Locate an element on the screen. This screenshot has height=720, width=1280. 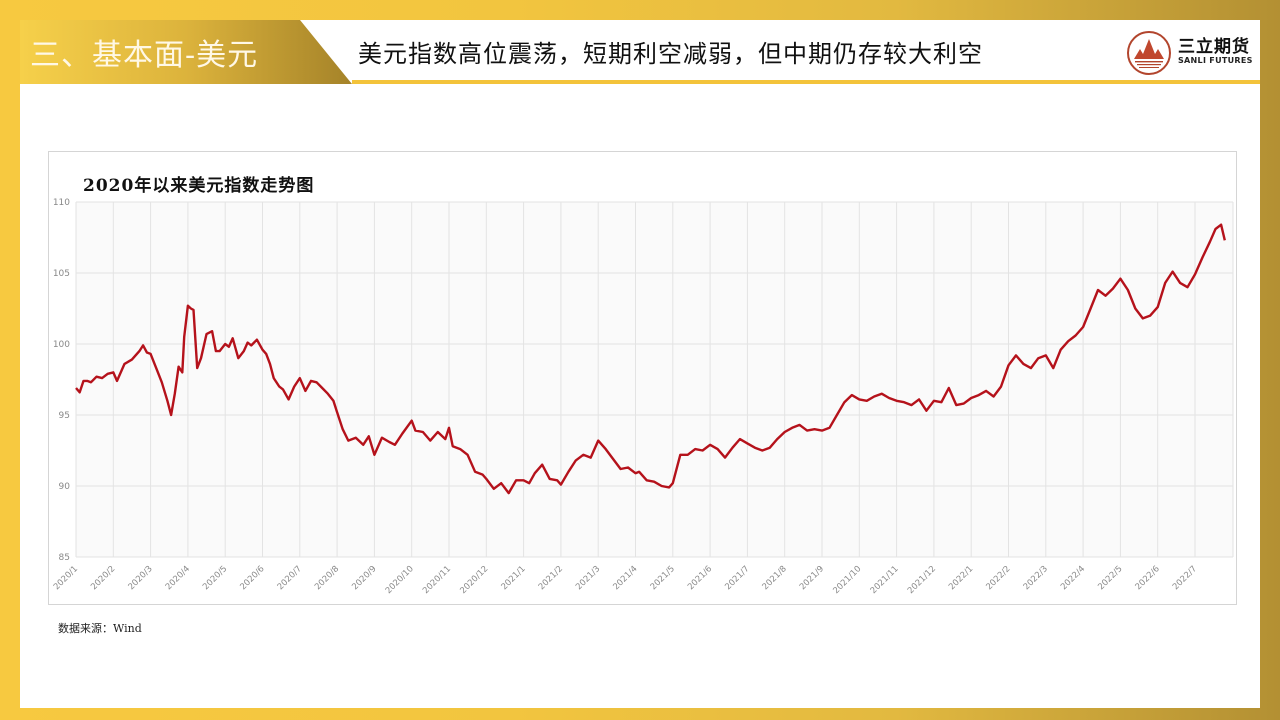
x-tick-label: 2022/2 is located at coordinates (998, 578).